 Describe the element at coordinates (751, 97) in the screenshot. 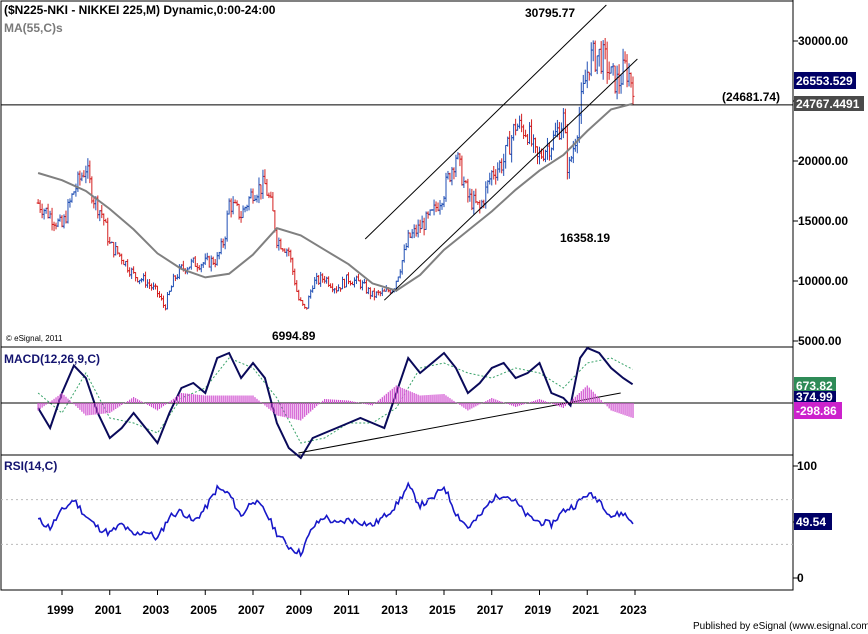

I see `annotation-level: (24681.74)` at that location.